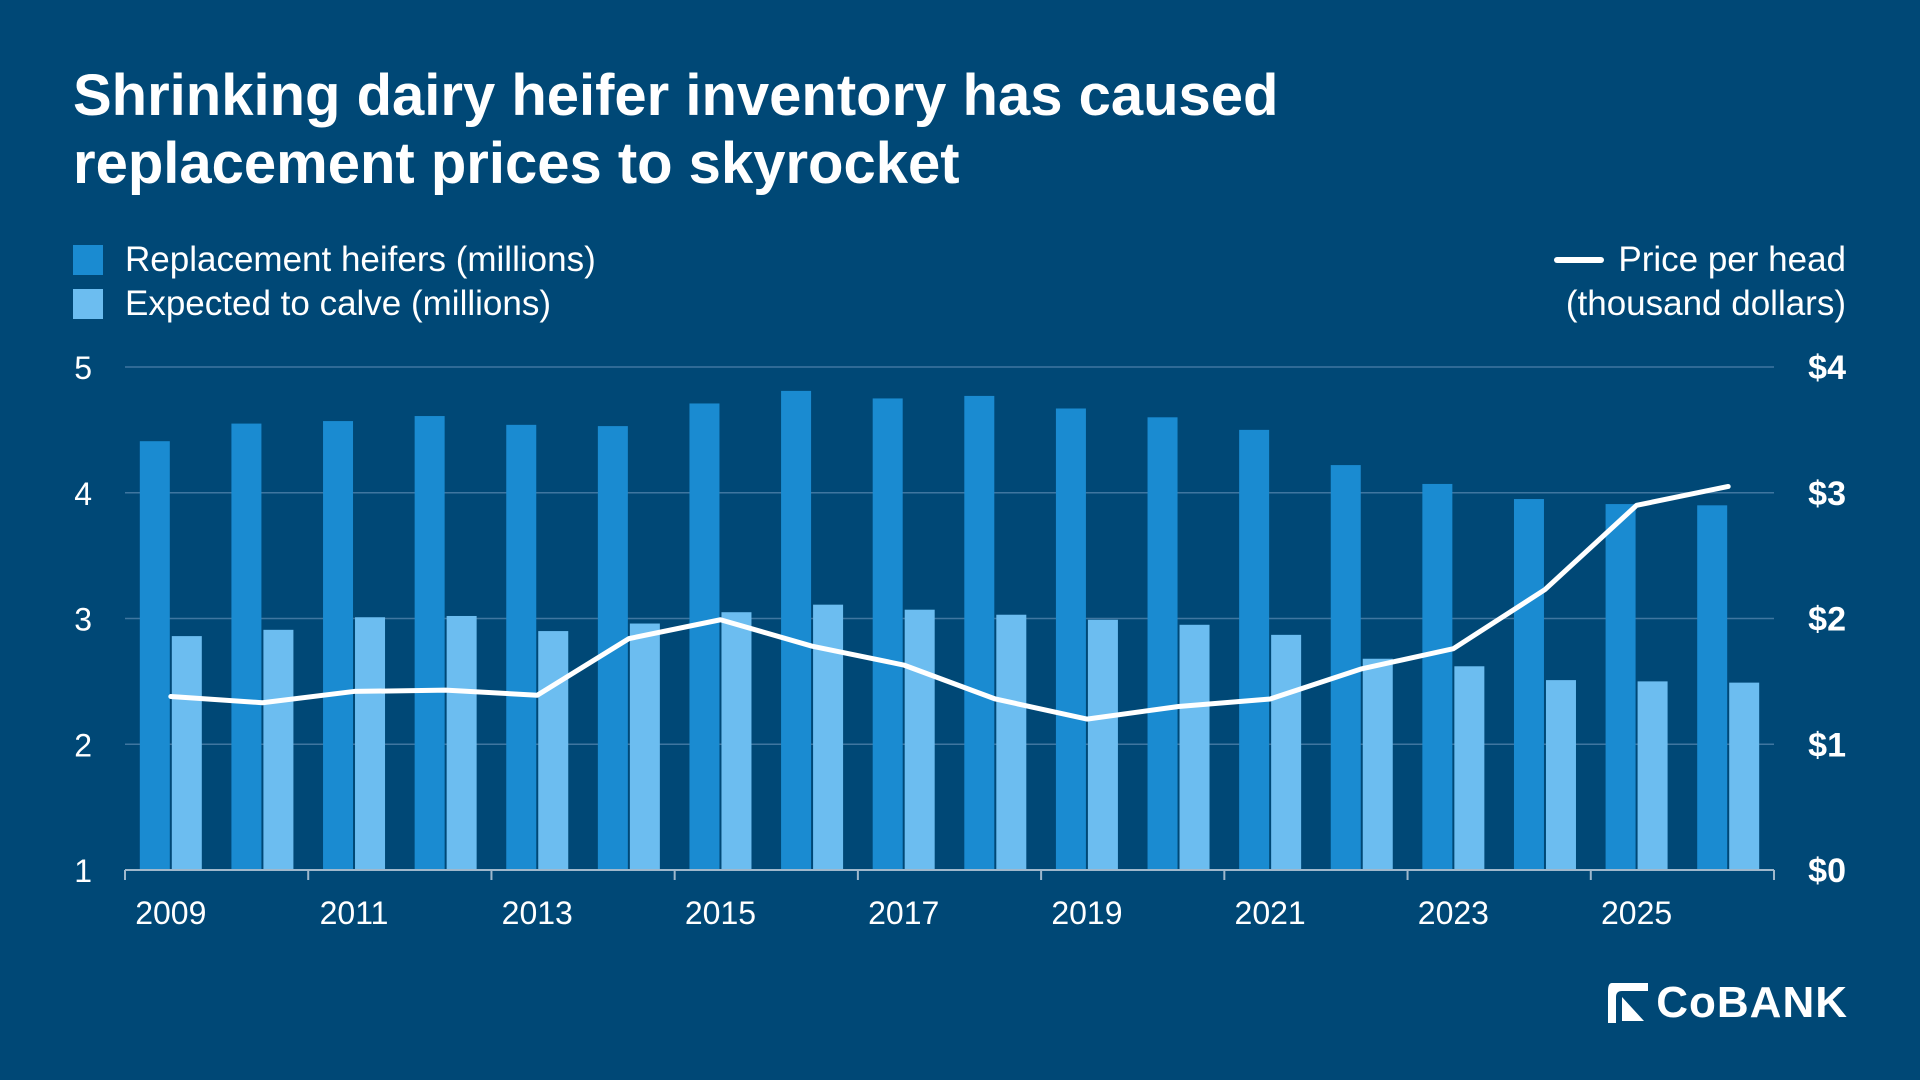 This screenshot has width=1920, height=1080. What do you see at coordinates (1070, 639) in the screenshot?
I see `bar-replacement-2019` at bounding box center [1070, 639].